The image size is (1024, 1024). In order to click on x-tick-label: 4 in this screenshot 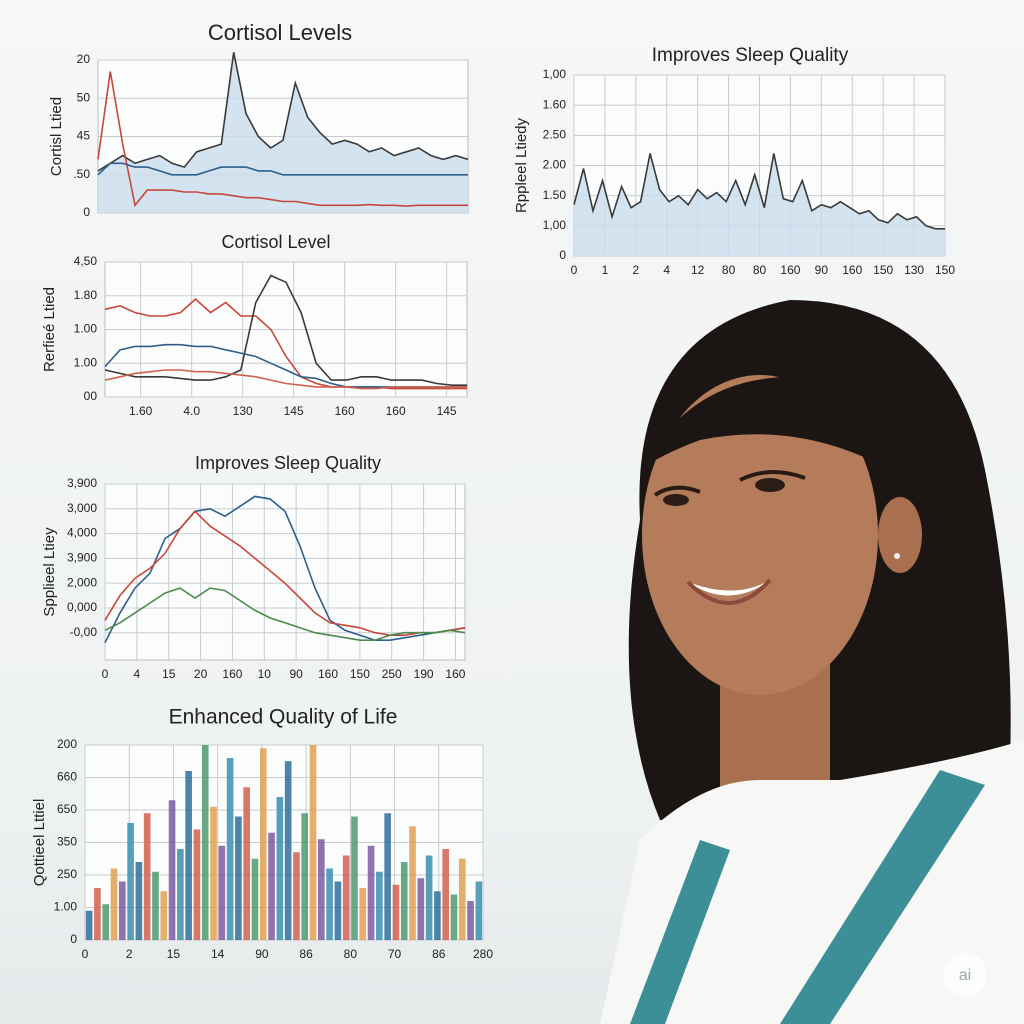, I will do `click(137, 674)`.